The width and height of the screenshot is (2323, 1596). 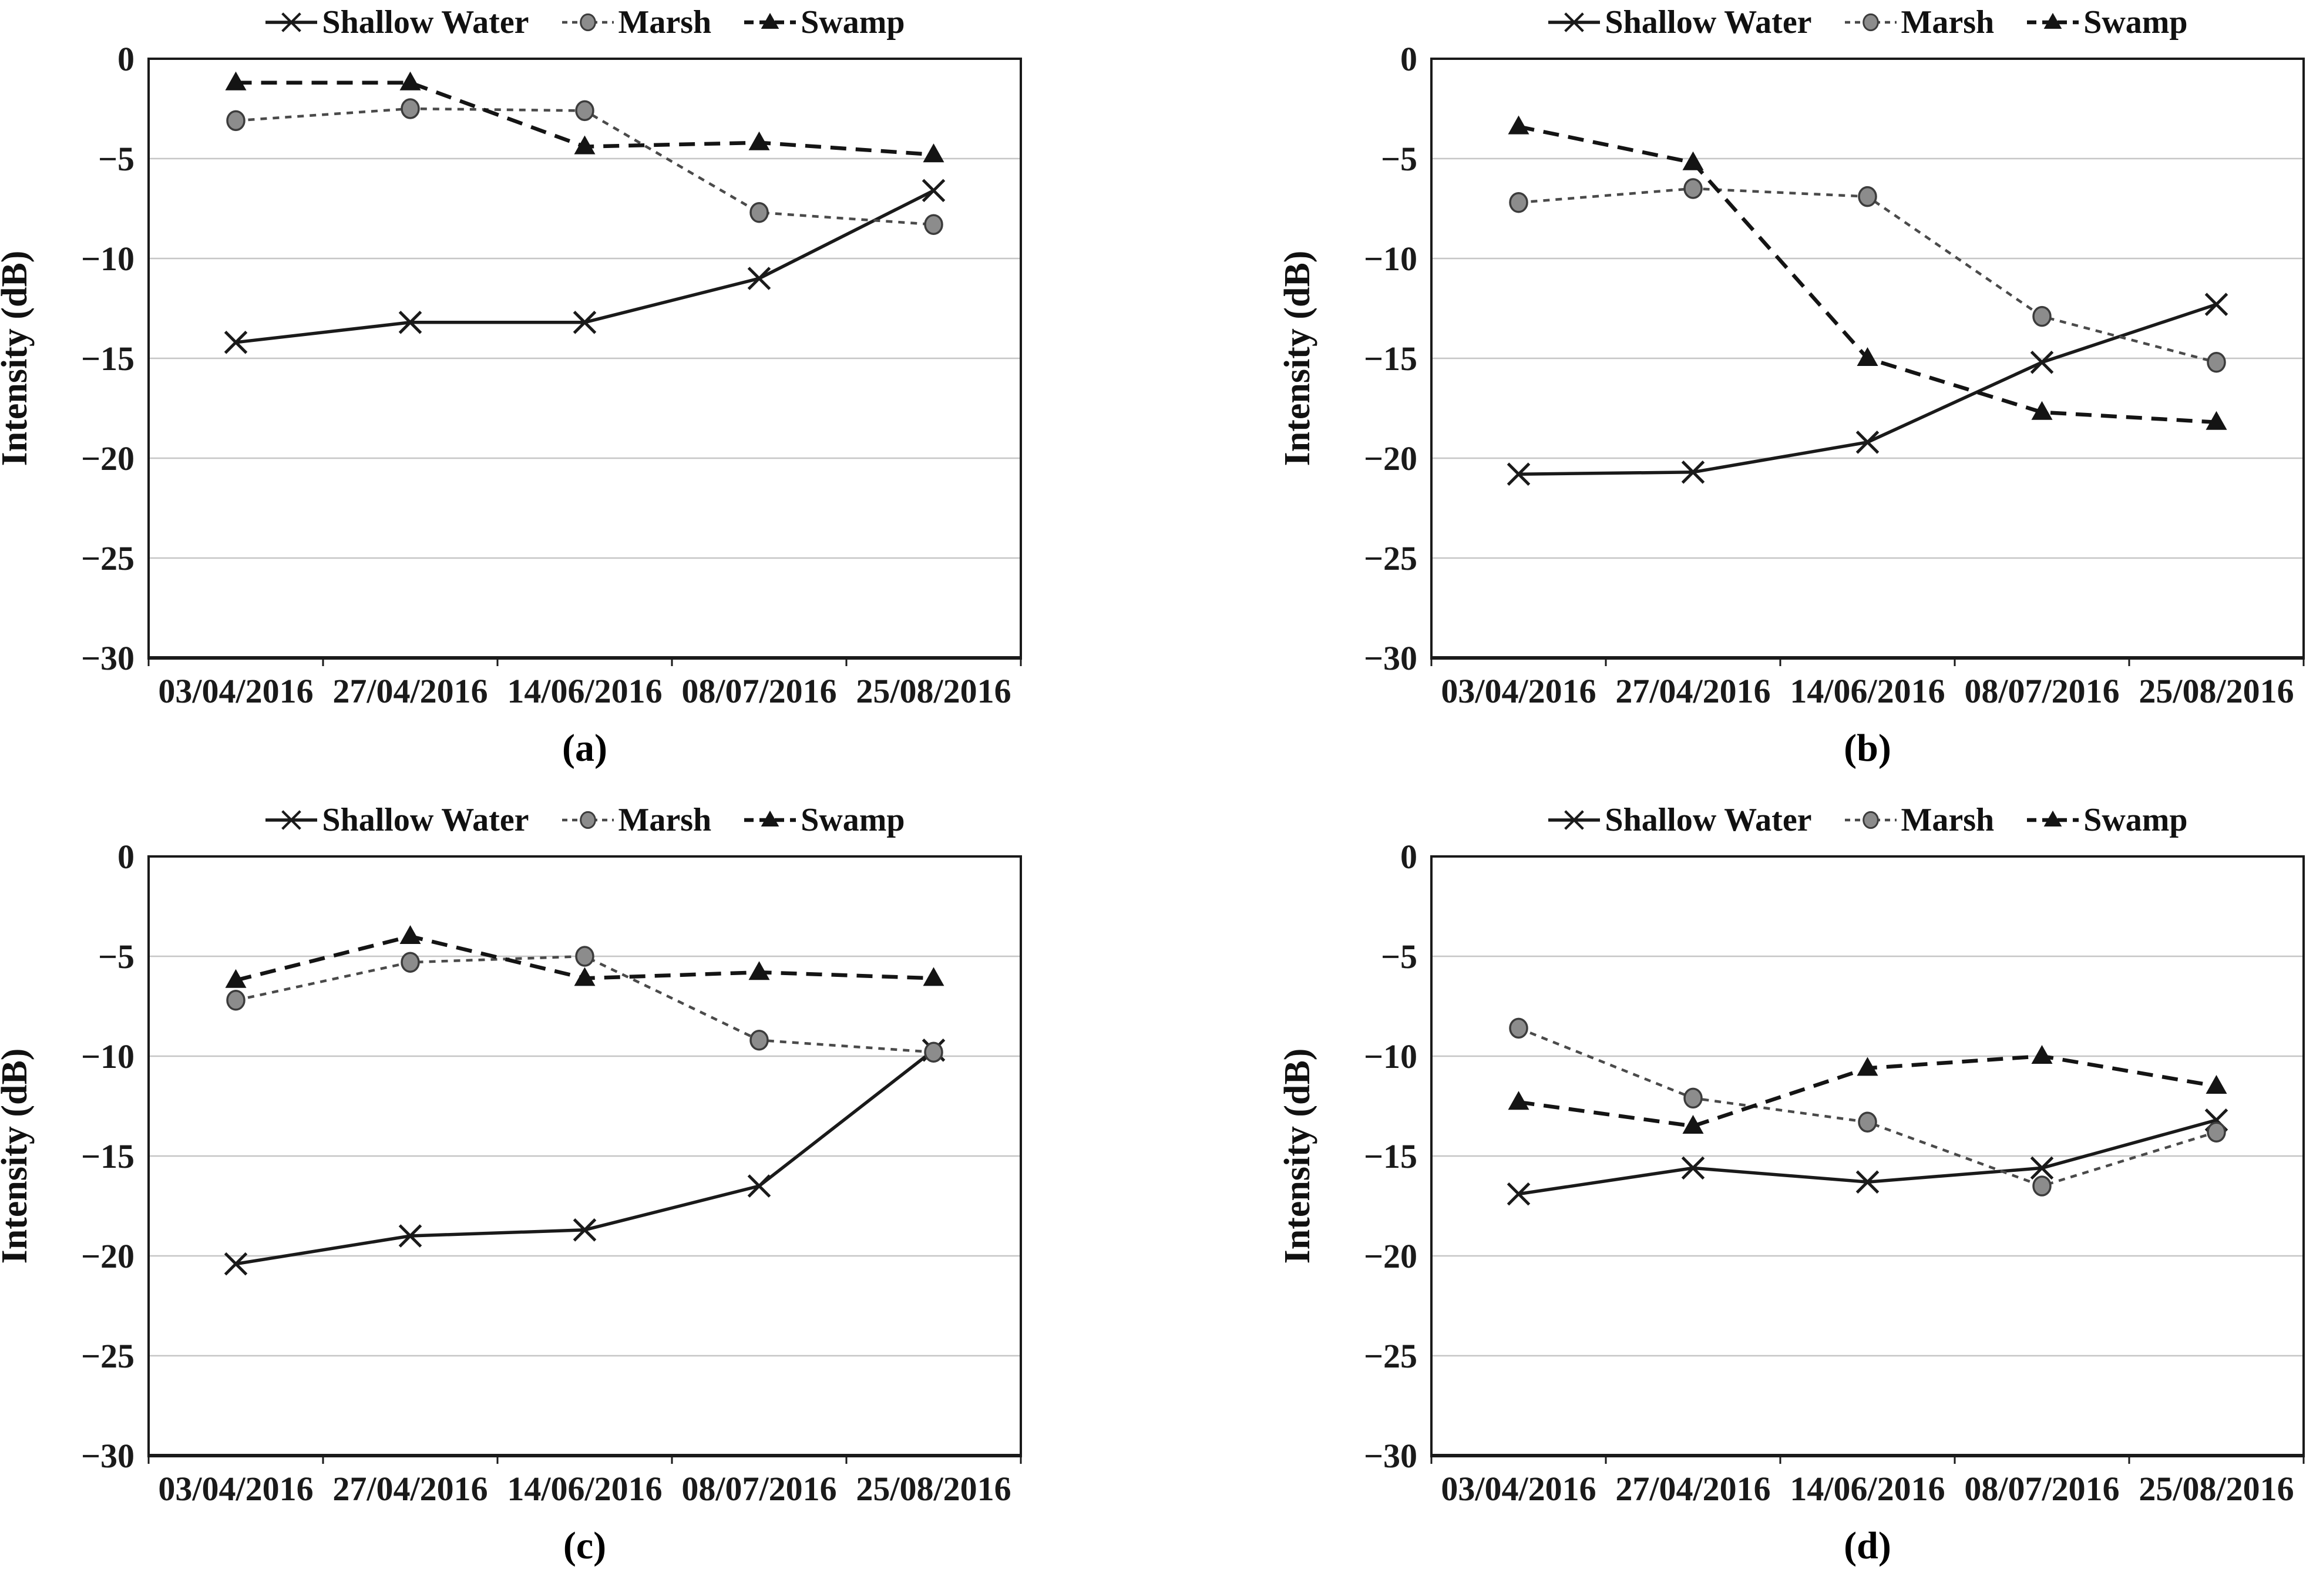 What do you see at coordinates (1868, 748) in the screenshot?
I see `panel-caption: (b)` at bounding box center [1868, 748].